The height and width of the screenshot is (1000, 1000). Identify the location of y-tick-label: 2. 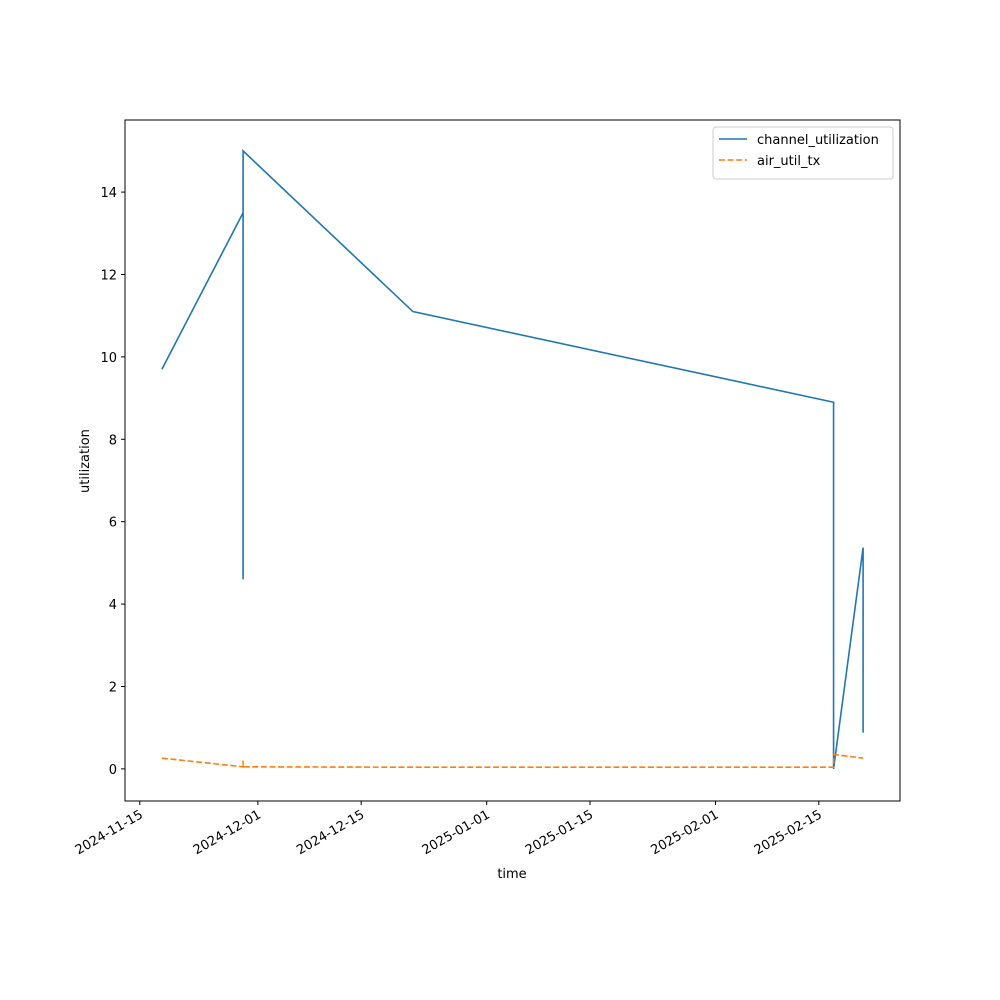
(113, 687).